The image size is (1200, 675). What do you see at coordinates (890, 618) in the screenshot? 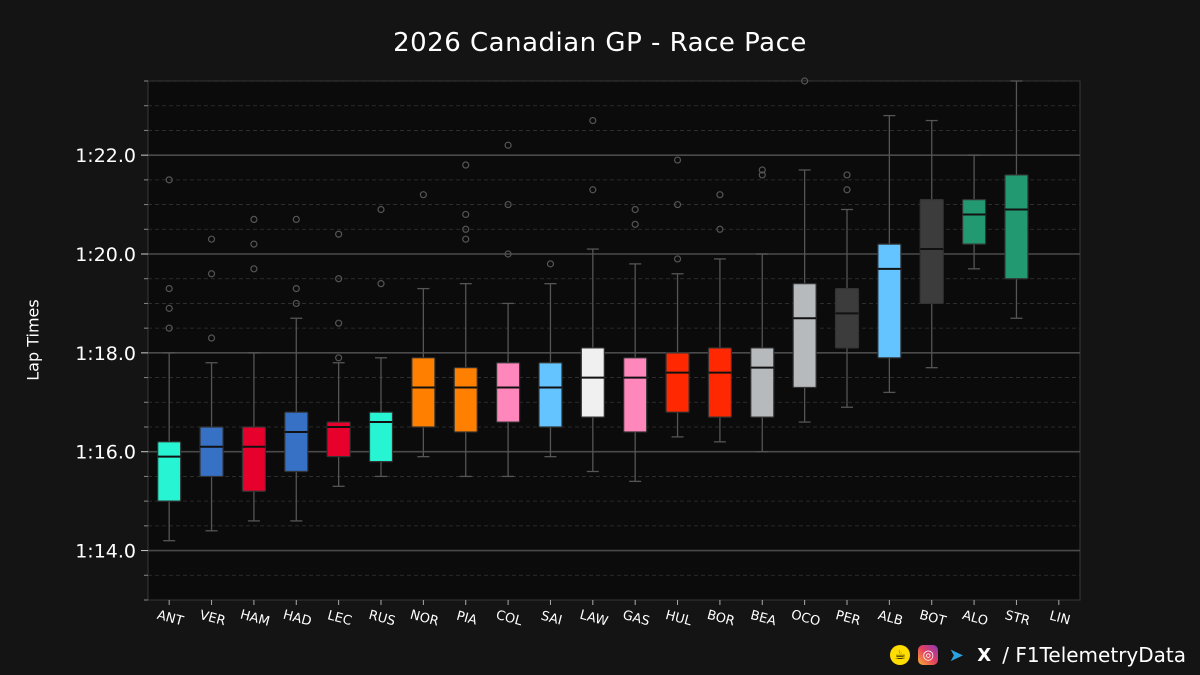
I see `x-tick-label: ALB` at bounding box center [890, 618].